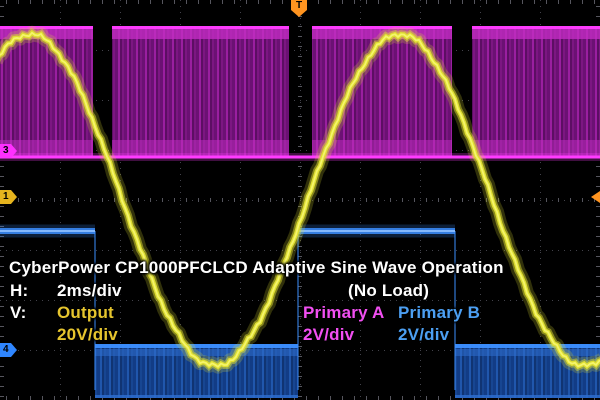 Image resolution: width=600 pixels, height=400 pixels. I want to click on channel-3-ground-marker: 3, so click(8, 151).